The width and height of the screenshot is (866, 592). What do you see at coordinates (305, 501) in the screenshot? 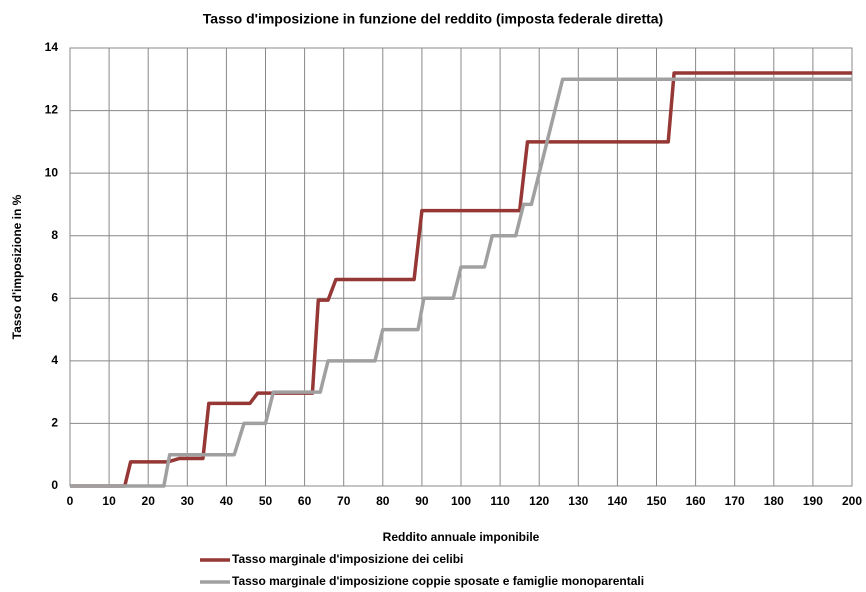
I see `x-tick-label: 60` at bounding box center [305, 501].